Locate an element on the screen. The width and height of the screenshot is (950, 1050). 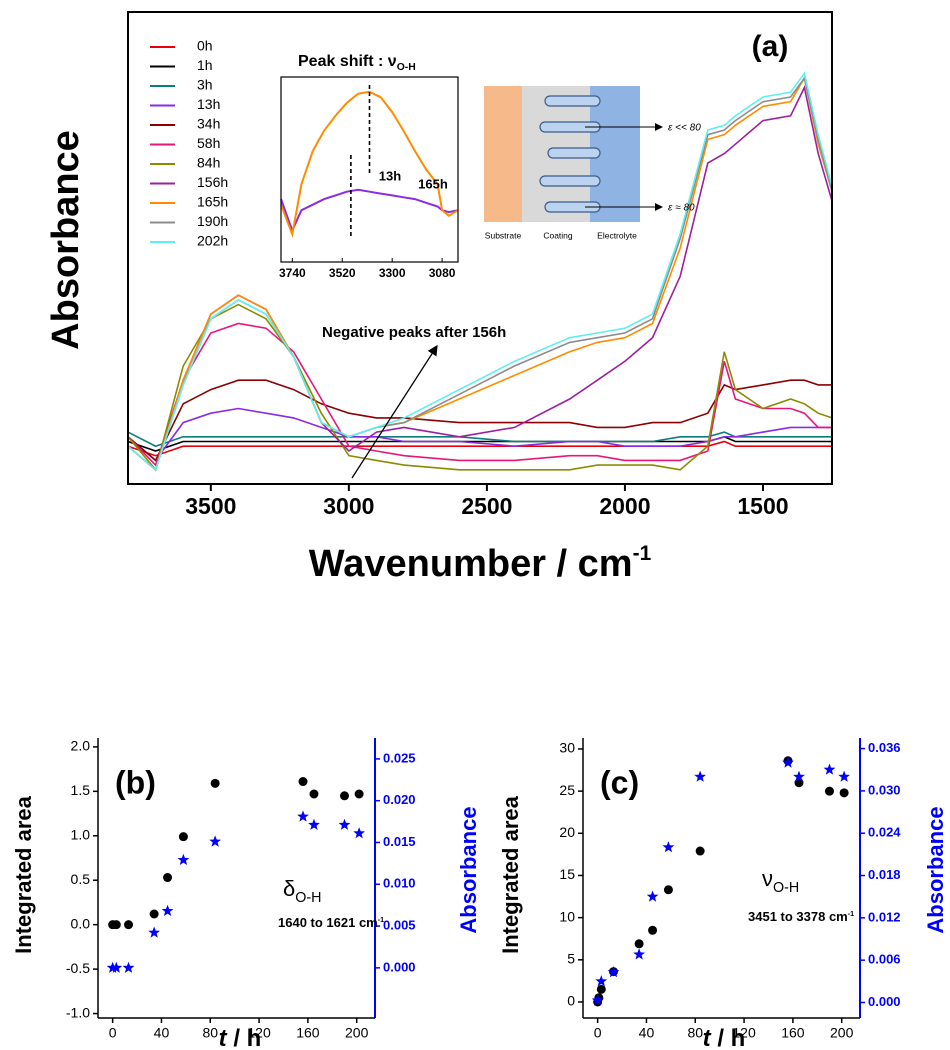
legend-label: 13h is located at coordinates (208, 104).